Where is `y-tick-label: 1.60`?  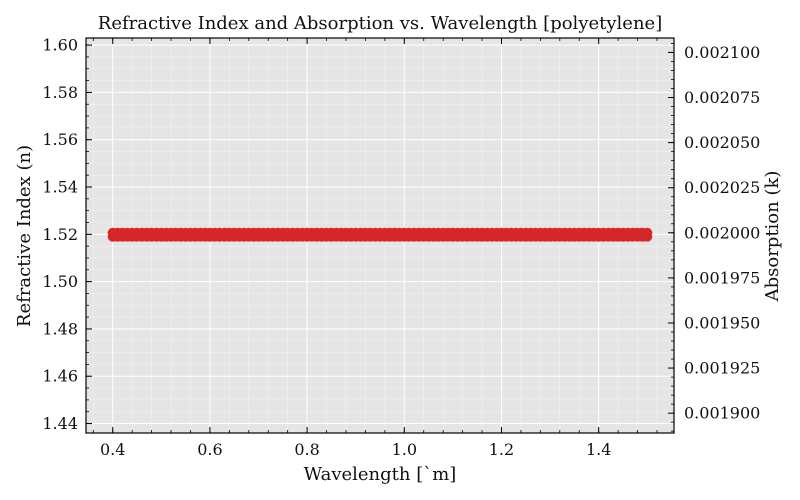
y-tick-label: 1.60 is located at coordinates (60, 45).